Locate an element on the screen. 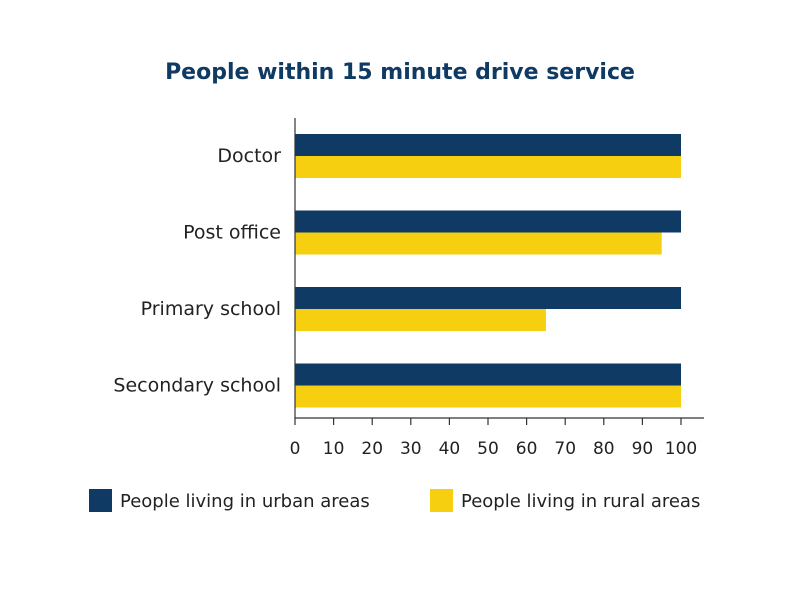 The image size is (800, 600). category-label: Post office is located at coordinates (232, 233).